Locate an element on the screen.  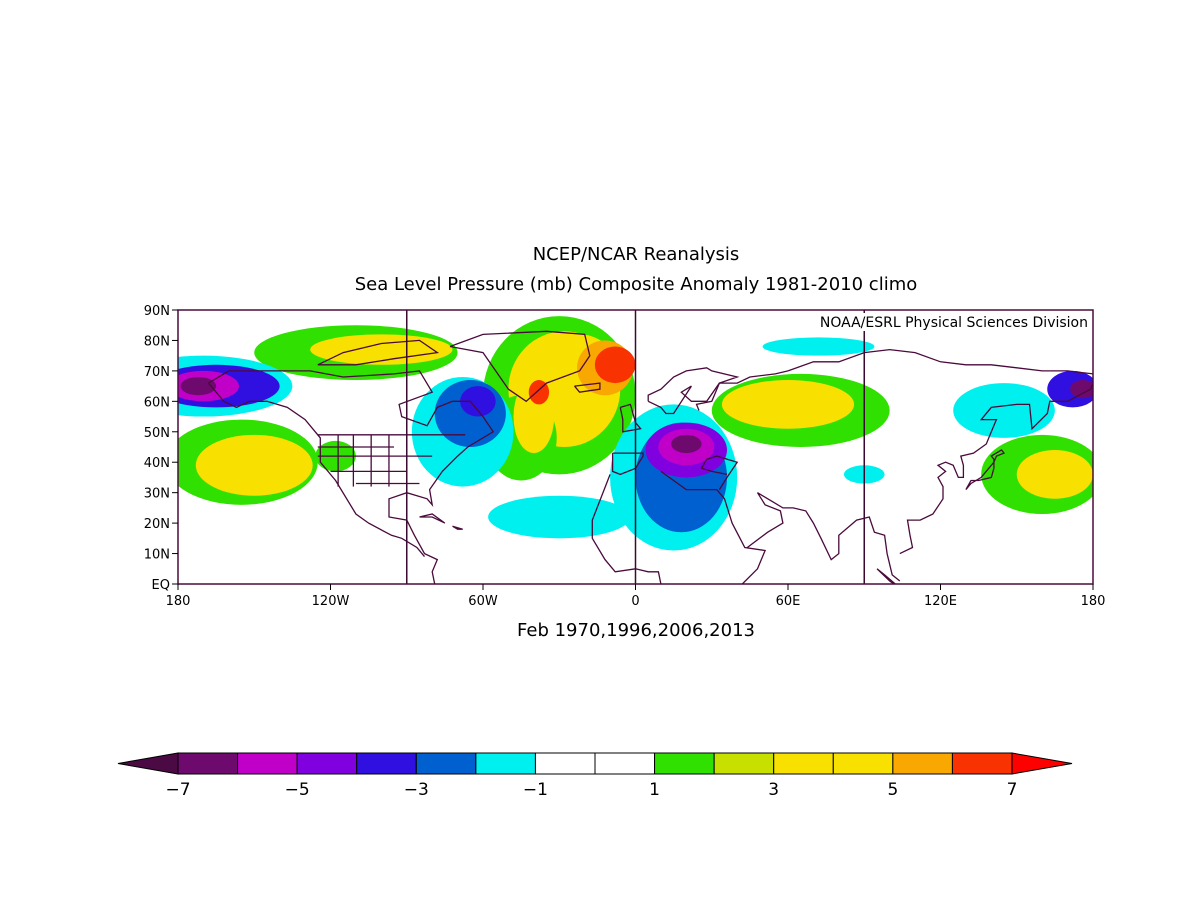
lon-tick-label: 60W is located at coordinates (483, 601).